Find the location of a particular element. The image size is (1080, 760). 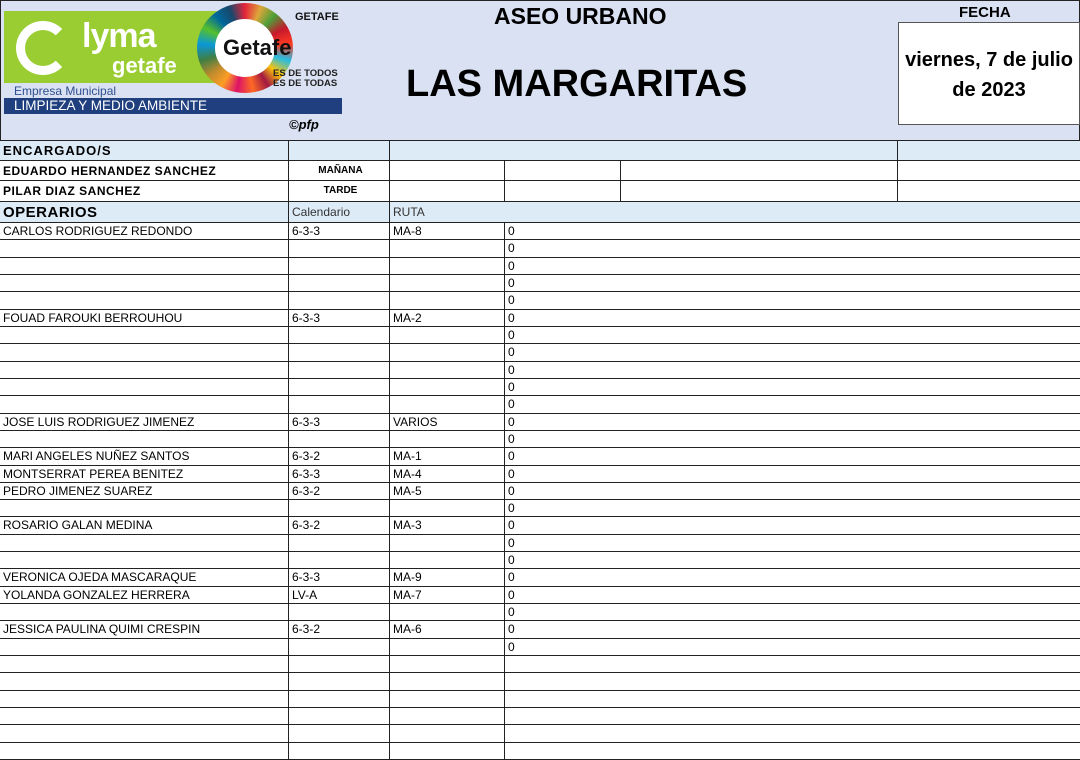

route-cell: MA-4 is located at coordinates (446, 473).